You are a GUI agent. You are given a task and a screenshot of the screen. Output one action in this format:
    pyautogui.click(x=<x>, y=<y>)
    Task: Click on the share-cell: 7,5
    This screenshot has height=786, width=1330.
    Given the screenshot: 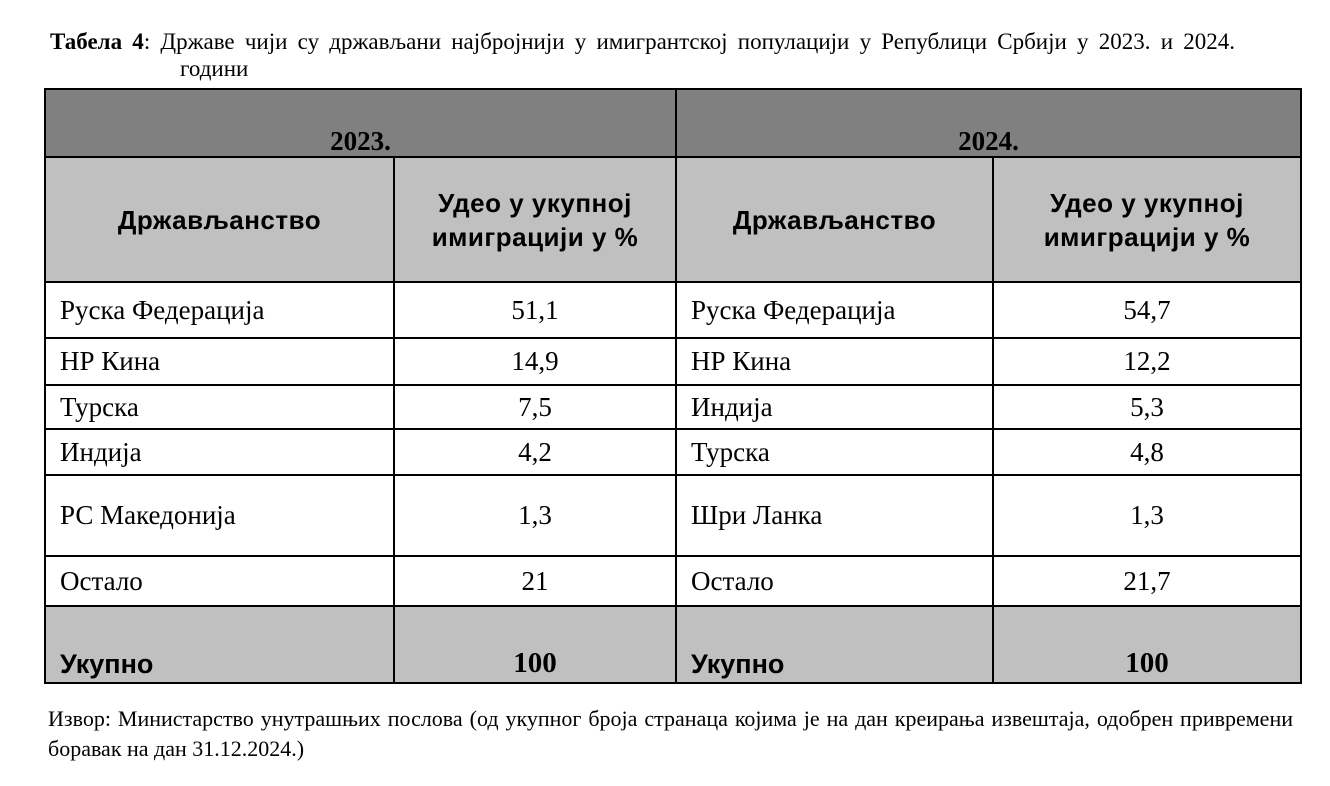 What is the action you would take?
    pyautogui.click(x=535, y=407)
    